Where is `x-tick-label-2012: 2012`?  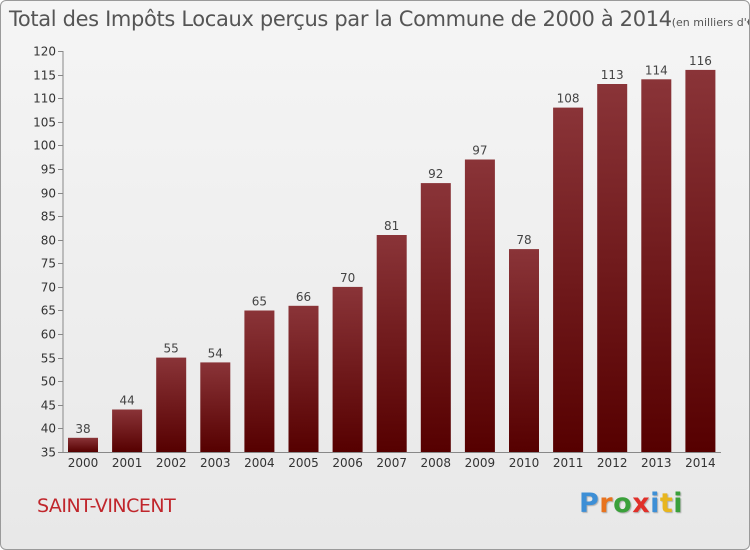 x-tick-label-2012: 2012 is located at coordinates (612, 463).